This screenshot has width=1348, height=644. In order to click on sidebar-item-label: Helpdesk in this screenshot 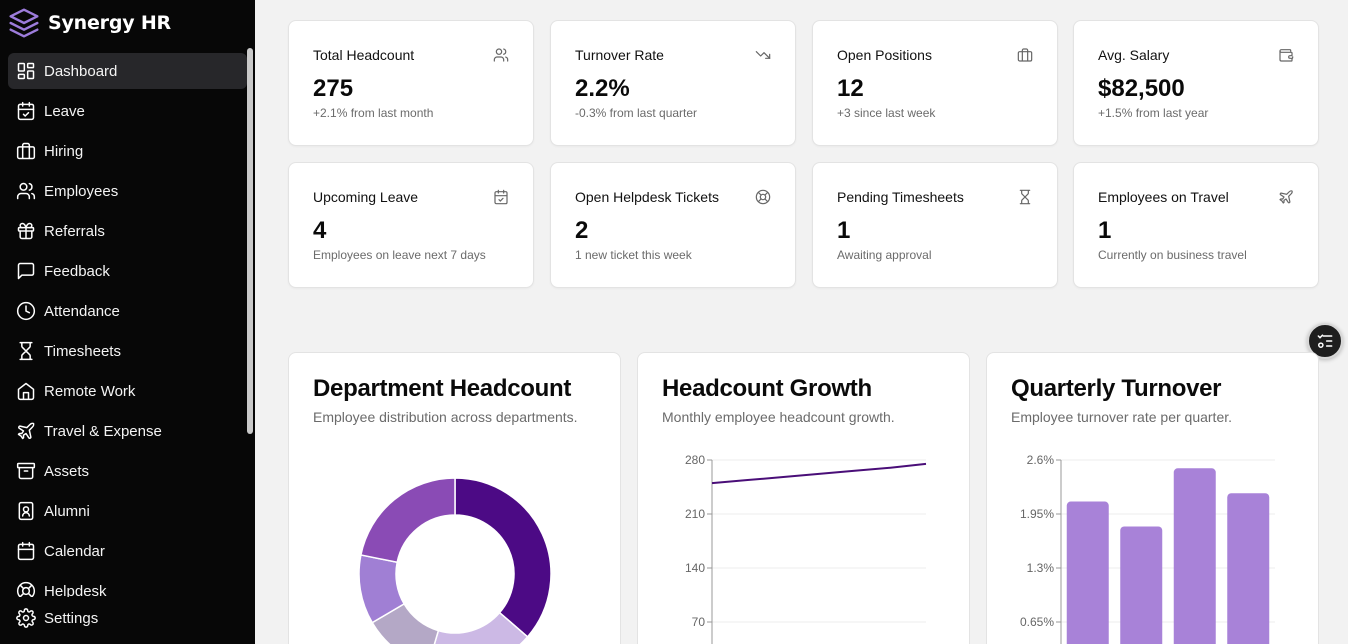, I will do `click(75, 590)`.